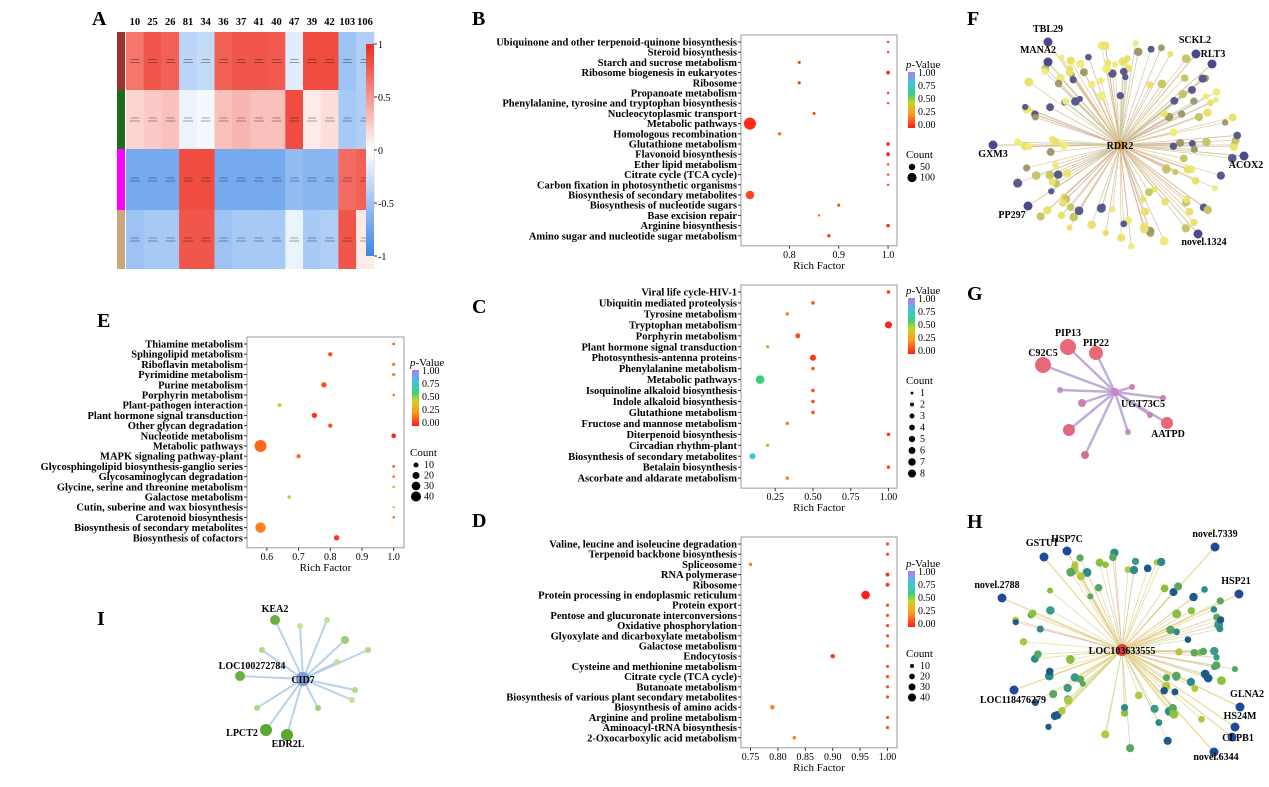  What do you see at coordinates (670, 728) in the screenshot?
I see `pathway-label: Aminoacyl-tRNA biosynthesis` at bounding box center [670, 728].